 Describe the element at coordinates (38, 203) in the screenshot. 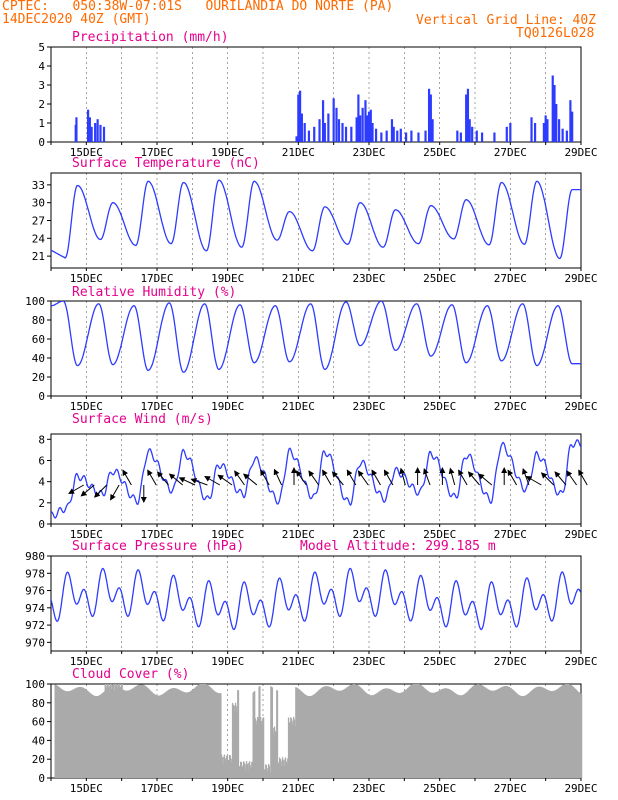

I see `y-tick-label: 30` at that location.